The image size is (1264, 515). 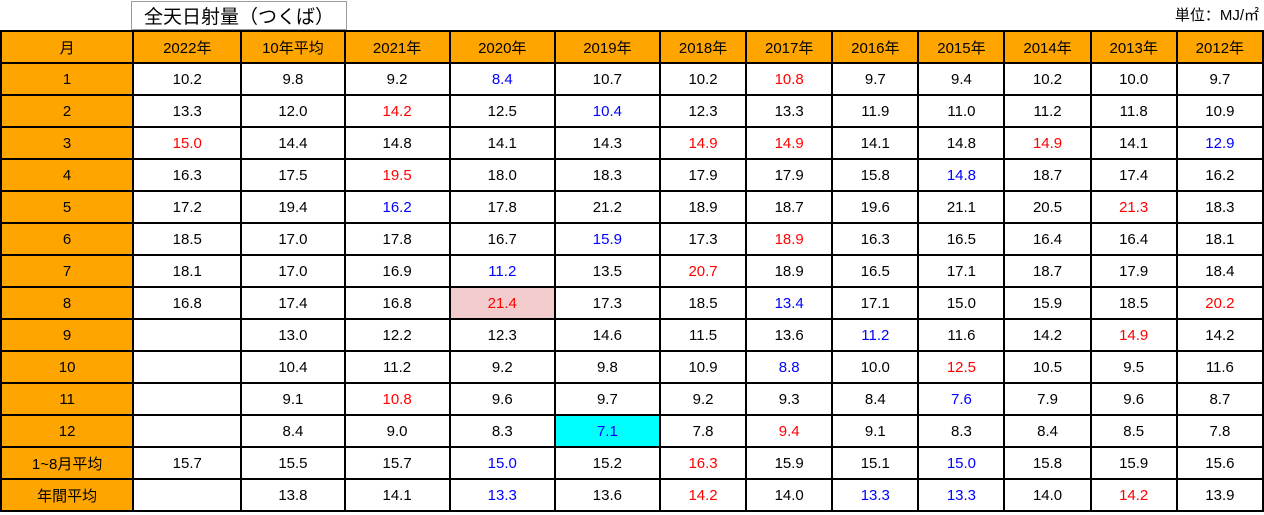 I want to click on data-cell: 8.4, so click(x=502, y=79).